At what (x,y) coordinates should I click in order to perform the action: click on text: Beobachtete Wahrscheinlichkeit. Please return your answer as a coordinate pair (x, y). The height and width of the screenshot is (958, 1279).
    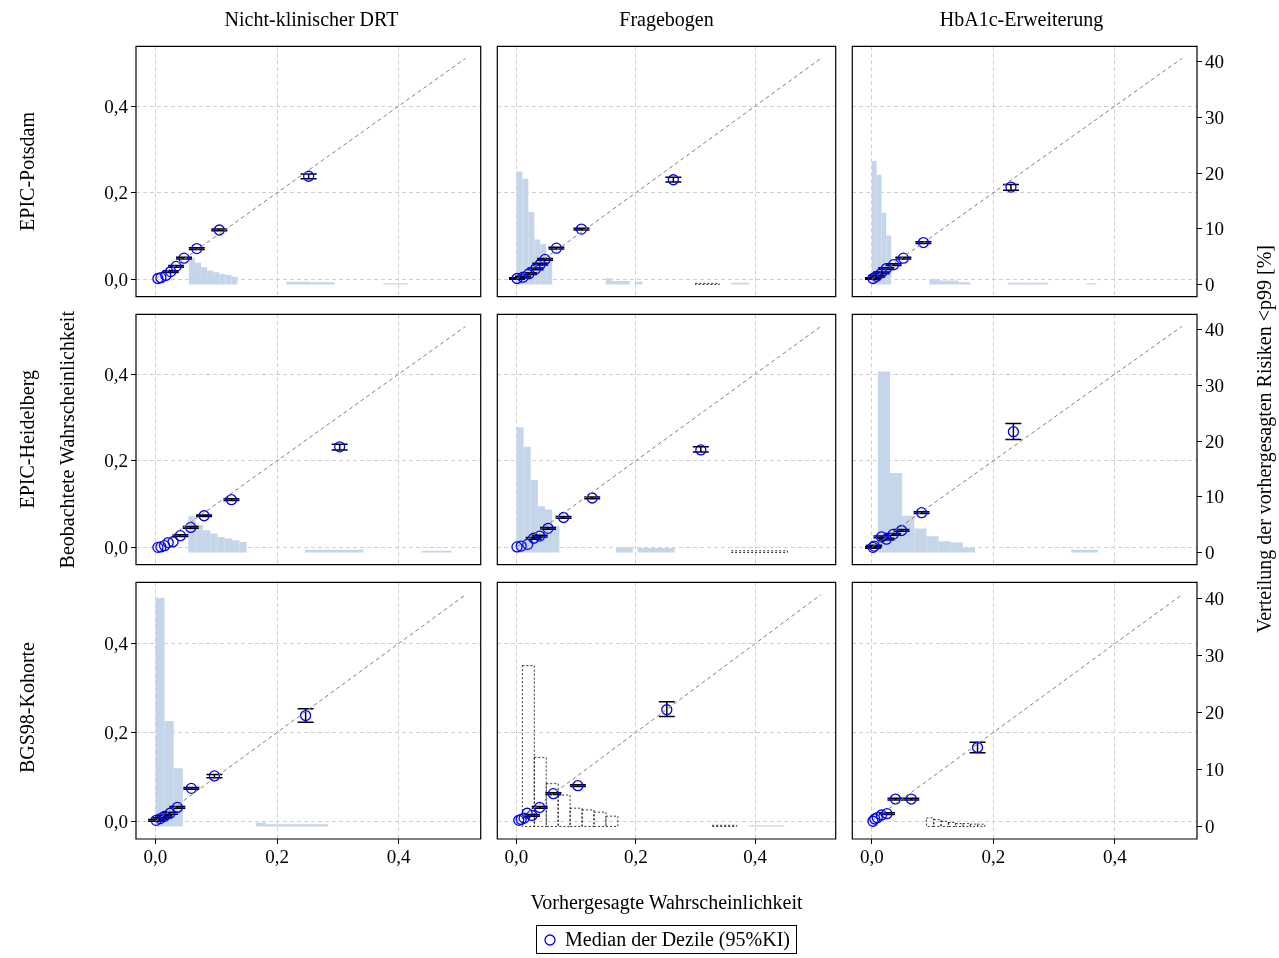
    Looking at the image, I should click on (67, 439).